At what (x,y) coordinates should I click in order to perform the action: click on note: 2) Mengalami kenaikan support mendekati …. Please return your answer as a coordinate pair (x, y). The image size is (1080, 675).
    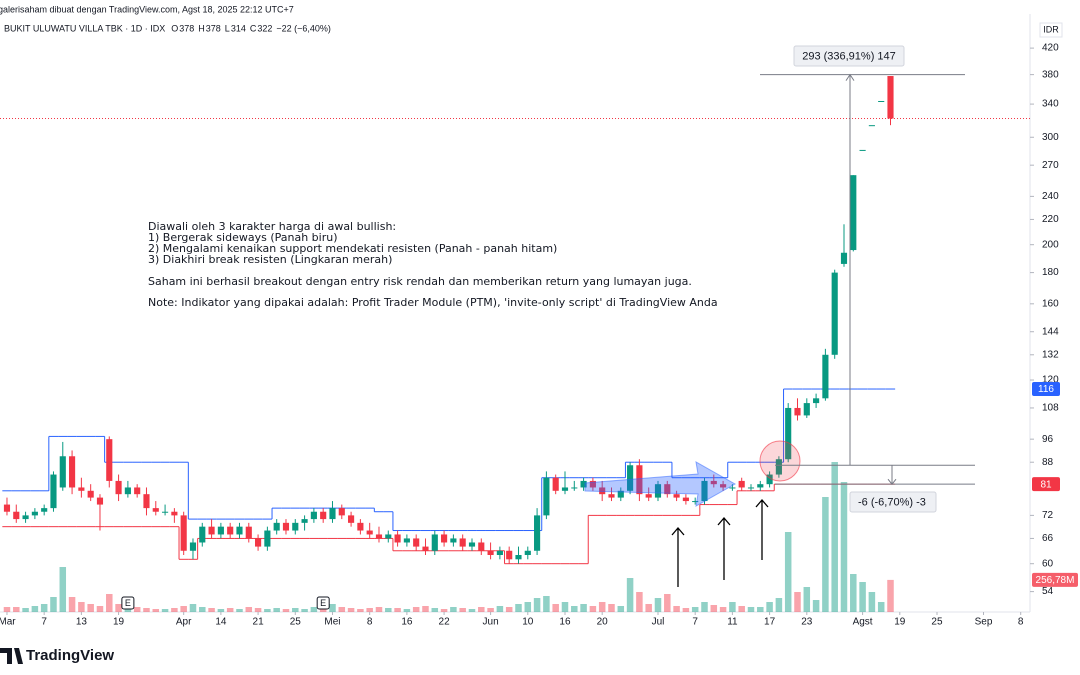
    Looking at the image, I should click on (352, 248).